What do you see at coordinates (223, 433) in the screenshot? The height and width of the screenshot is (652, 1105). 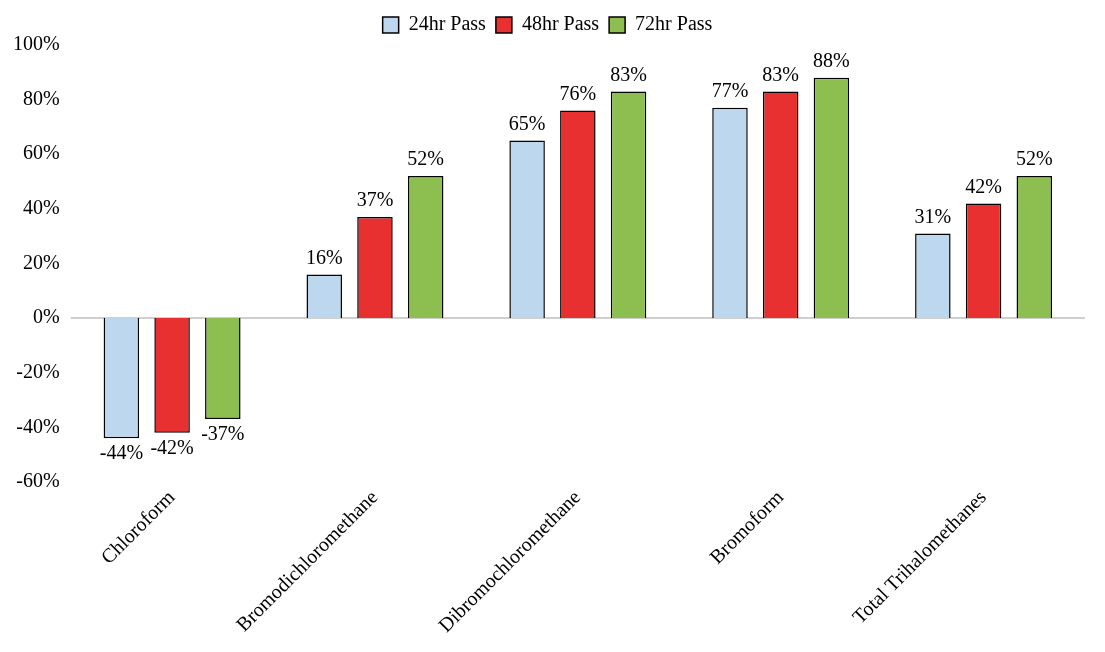 I see `data-label: -37%` at bounding box center [223, 433].